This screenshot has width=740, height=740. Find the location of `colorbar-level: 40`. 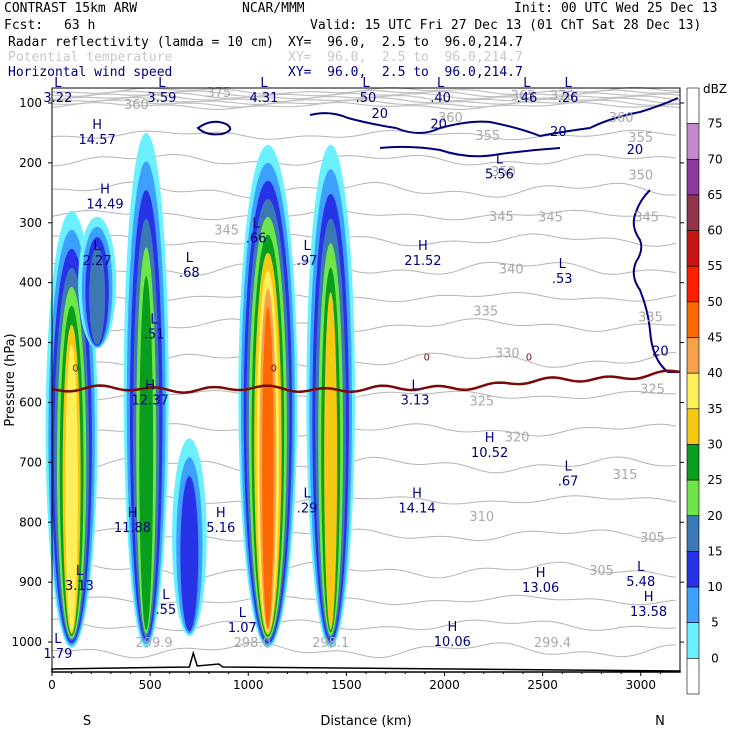

colorbar-level: 40 is located at coordinates (714, 373).